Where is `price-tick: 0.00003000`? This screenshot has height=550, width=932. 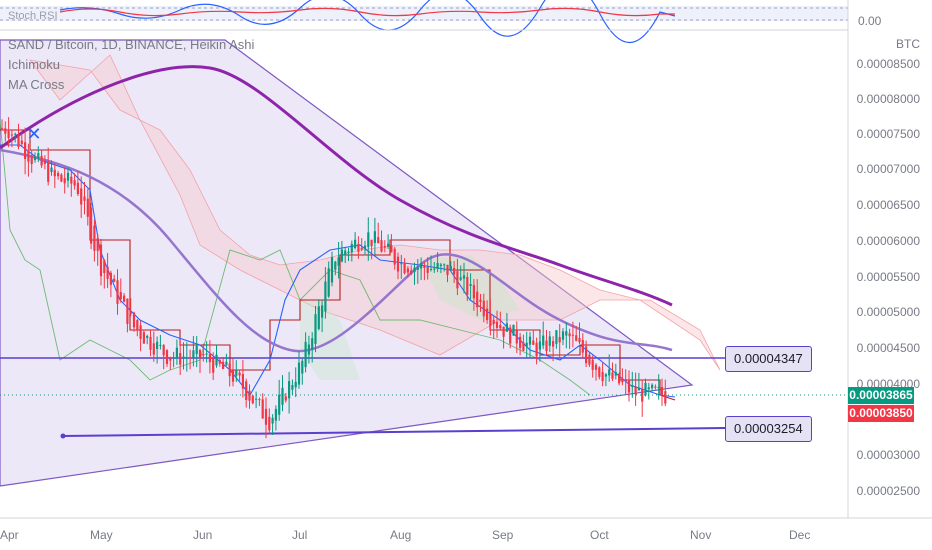 price-tick: 0.00003000 is located at coordinates (888, 455).